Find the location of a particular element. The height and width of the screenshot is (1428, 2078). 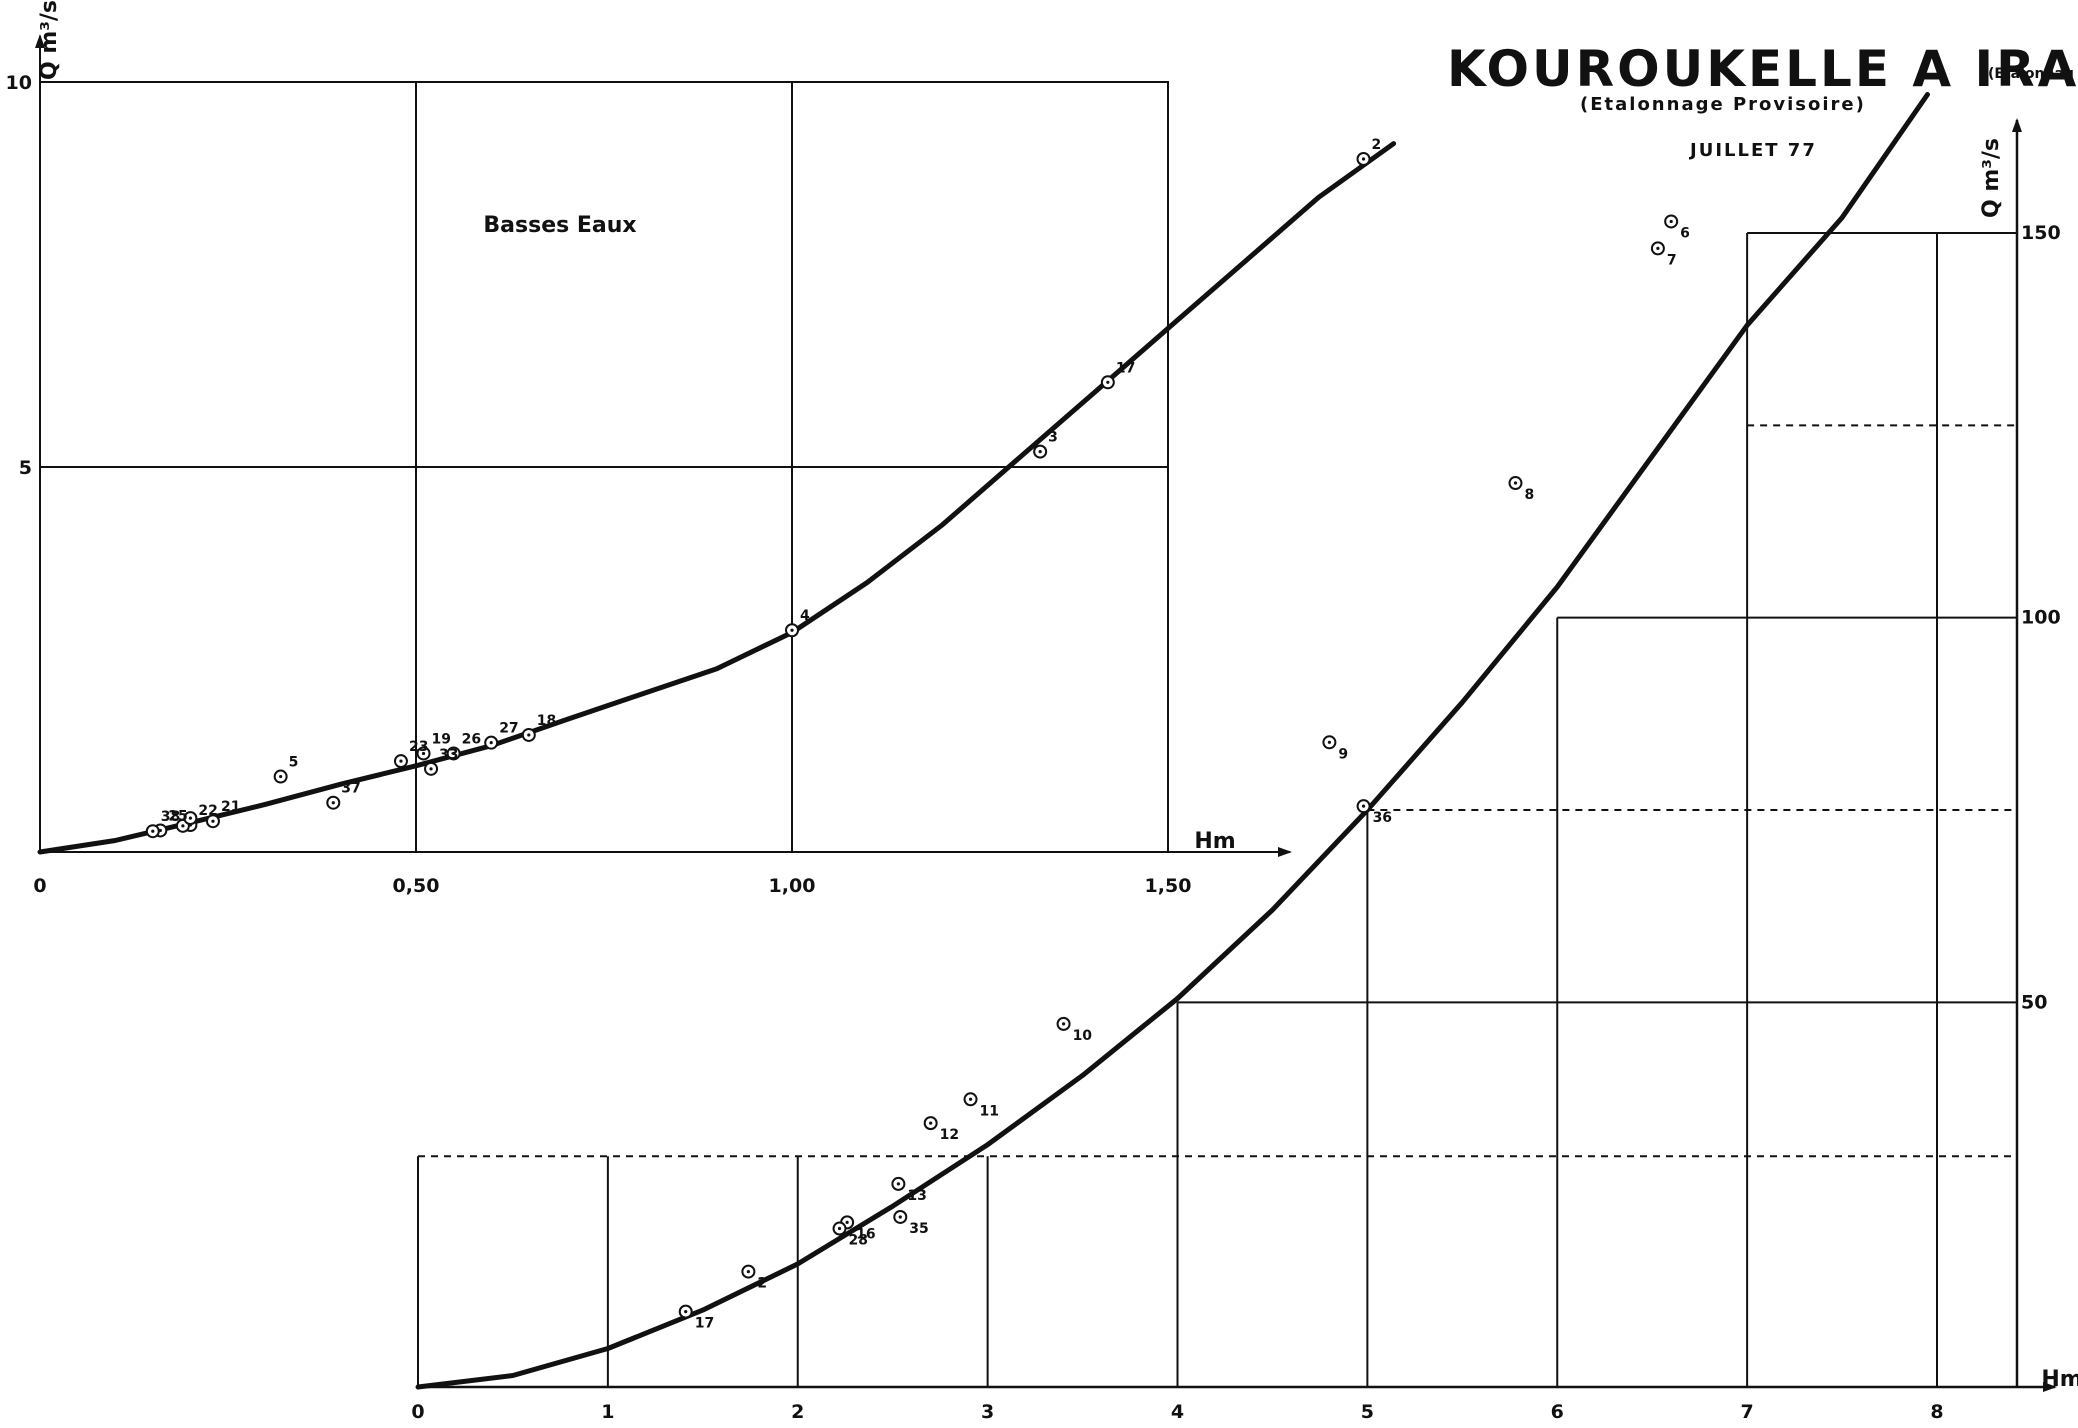

main-x-tick-label-4: 4 is located at coordinates (1177, 1412).